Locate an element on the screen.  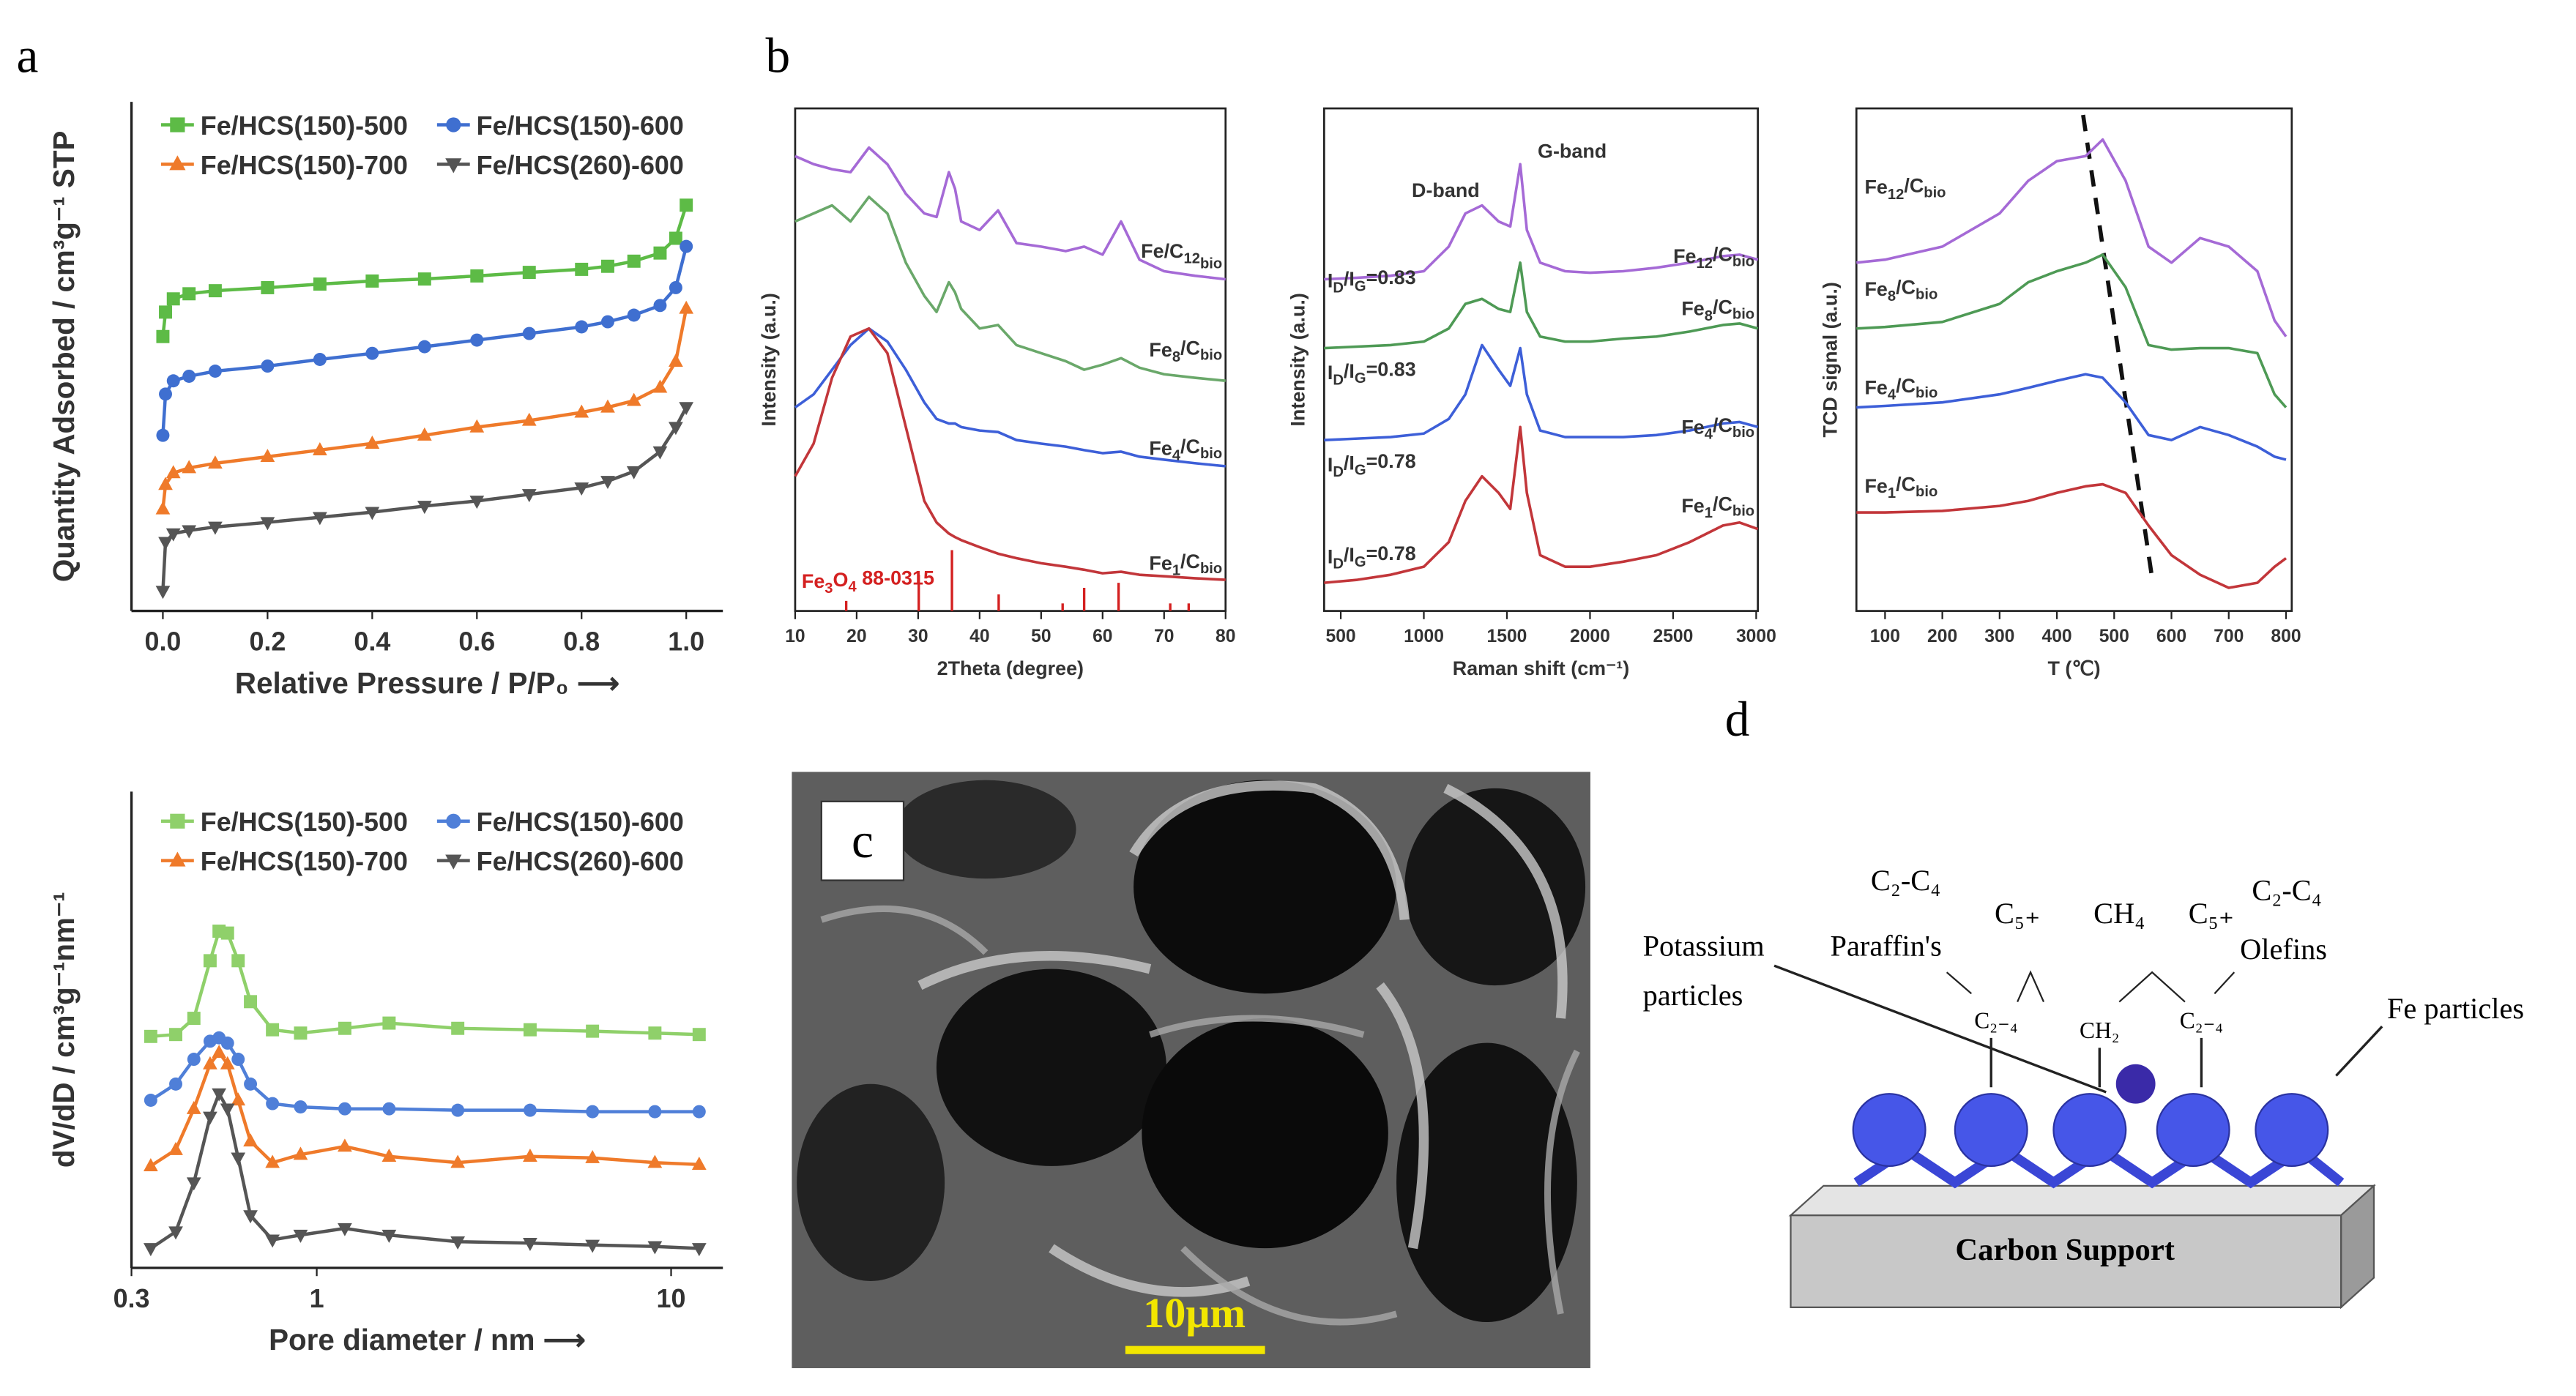
annotation-part: 4 is located at coordinates (852, 587).